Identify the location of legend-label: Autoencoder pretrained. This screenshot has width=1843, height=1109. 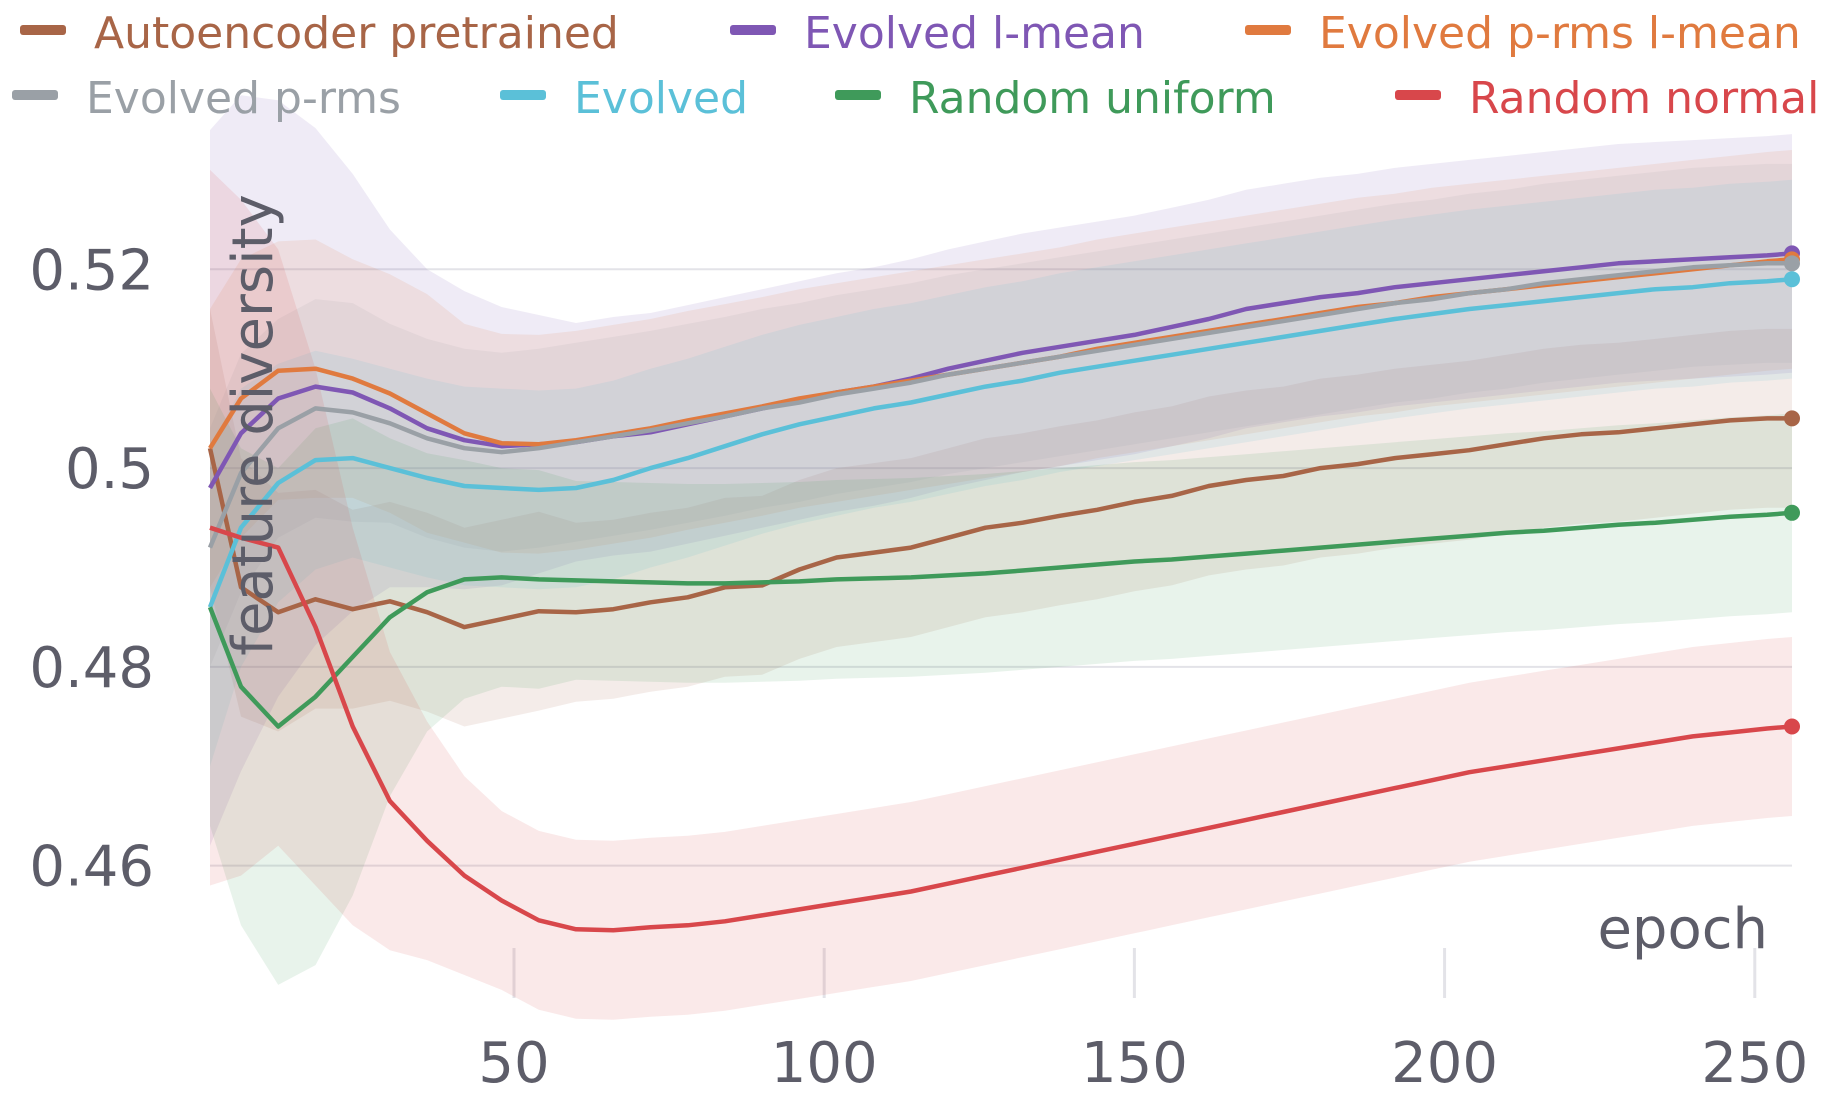
(356, 33).